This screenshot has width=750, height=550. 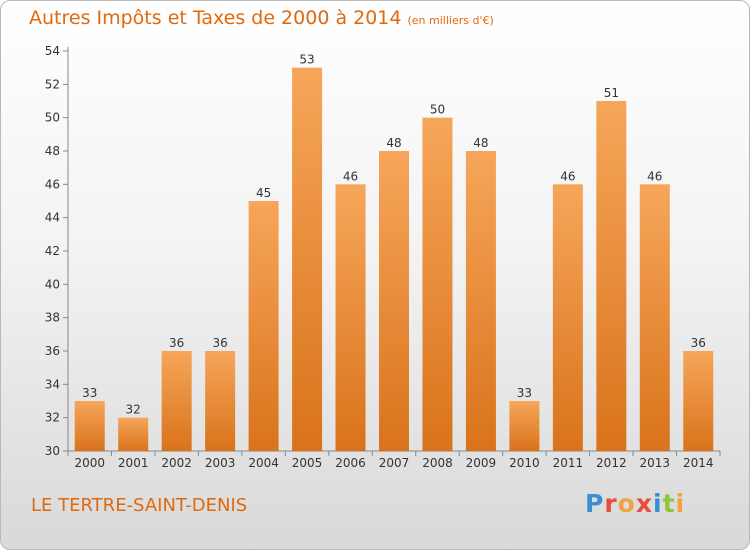 I want to click on bar-2004, so click(x=263, y=326).